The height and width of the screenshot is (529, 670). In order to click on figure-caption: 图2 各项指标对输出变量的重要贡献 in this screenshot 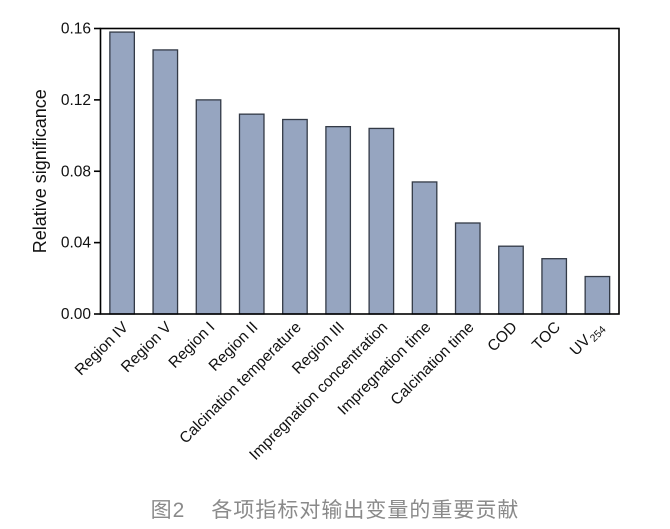, I will do `click(335, 509)`.